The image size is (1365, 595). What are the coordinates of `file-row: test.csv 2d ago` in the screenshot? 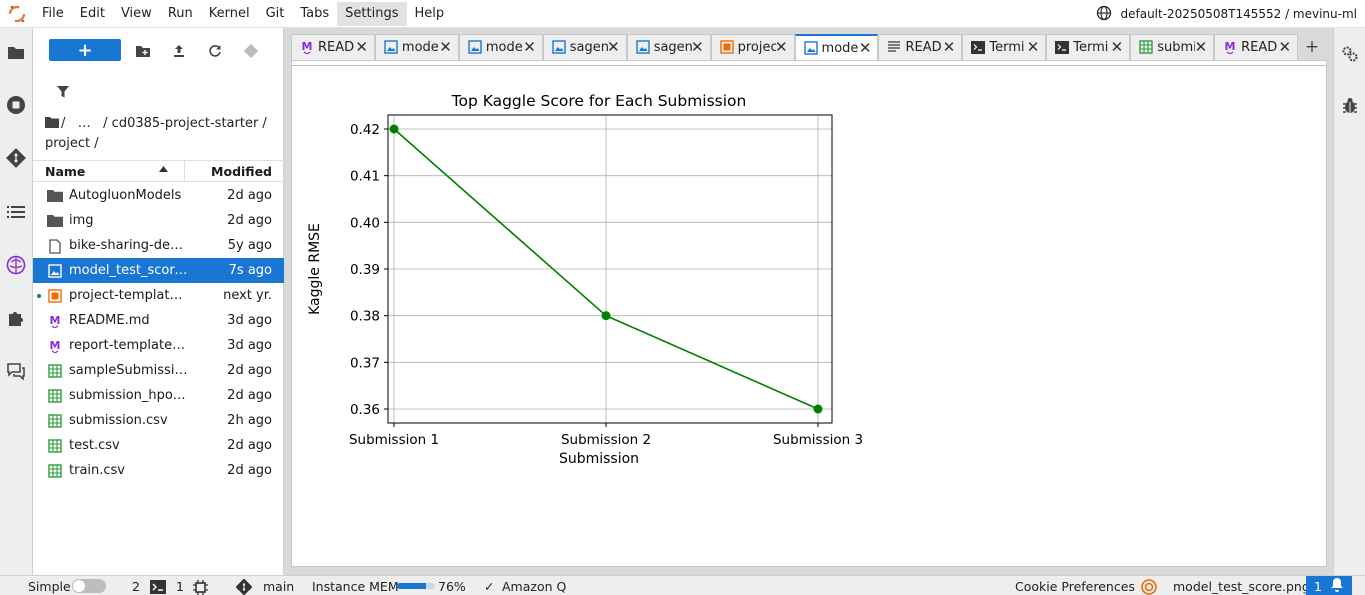 It's located at (158, 445).